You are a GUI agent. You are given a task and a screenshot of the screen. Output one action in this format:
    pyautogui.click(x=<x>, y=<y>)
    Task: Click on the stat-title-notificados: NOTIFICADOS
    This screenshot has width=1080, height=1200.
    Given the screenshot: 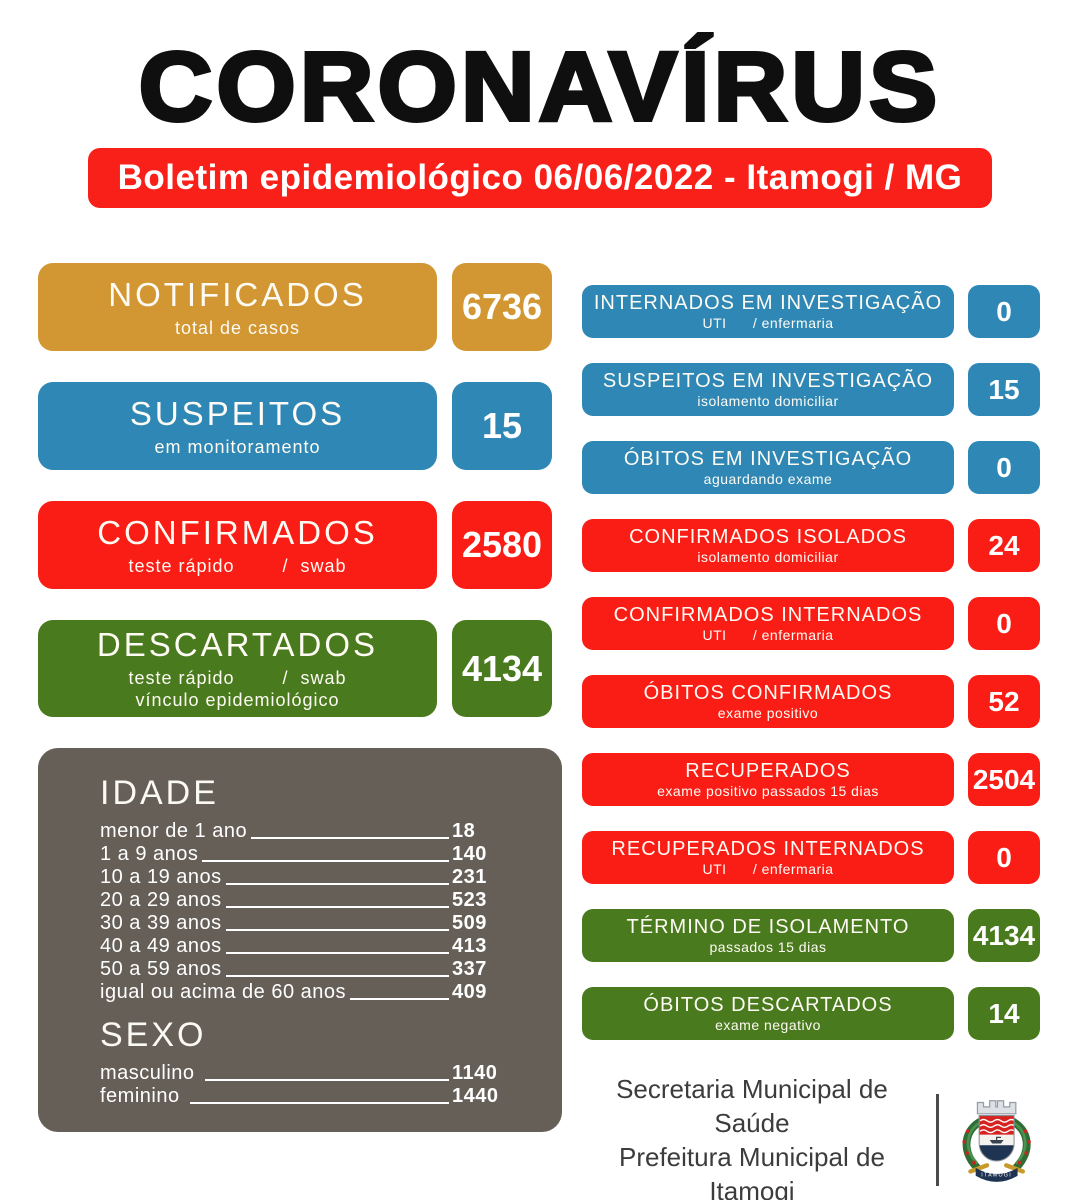 What is the action you would take?
    pyautogui.click(x=237, y=294)
    